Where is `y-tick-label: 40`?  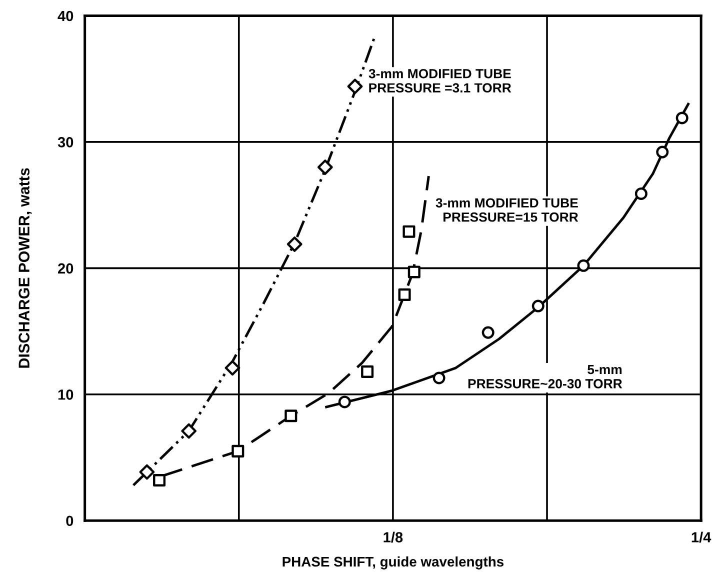 y-tick-label: 40 is located at coordinates (66, 16).